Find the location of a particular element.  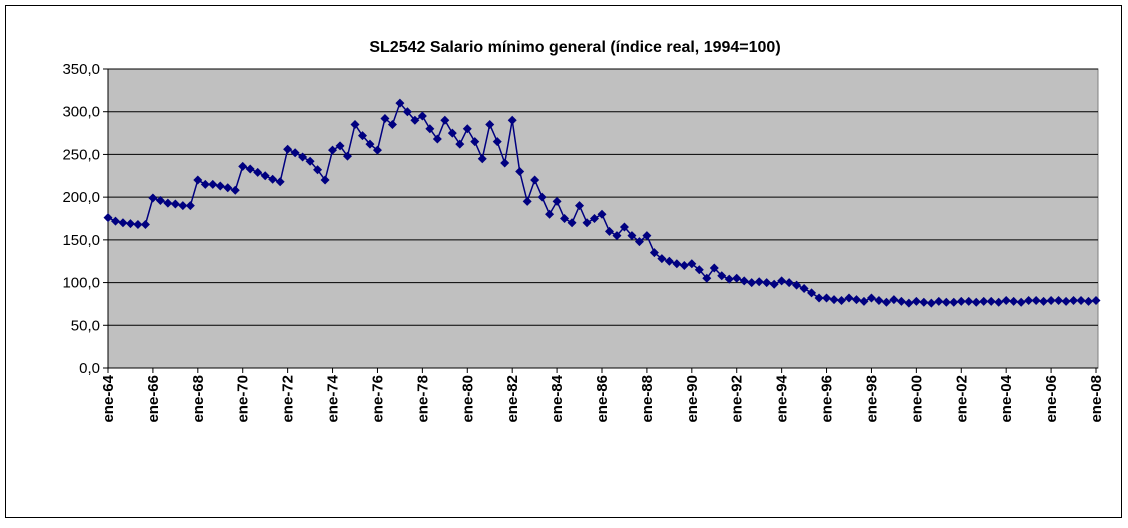

y-tick-label: 50,0 is located at coordinates (85, 325).